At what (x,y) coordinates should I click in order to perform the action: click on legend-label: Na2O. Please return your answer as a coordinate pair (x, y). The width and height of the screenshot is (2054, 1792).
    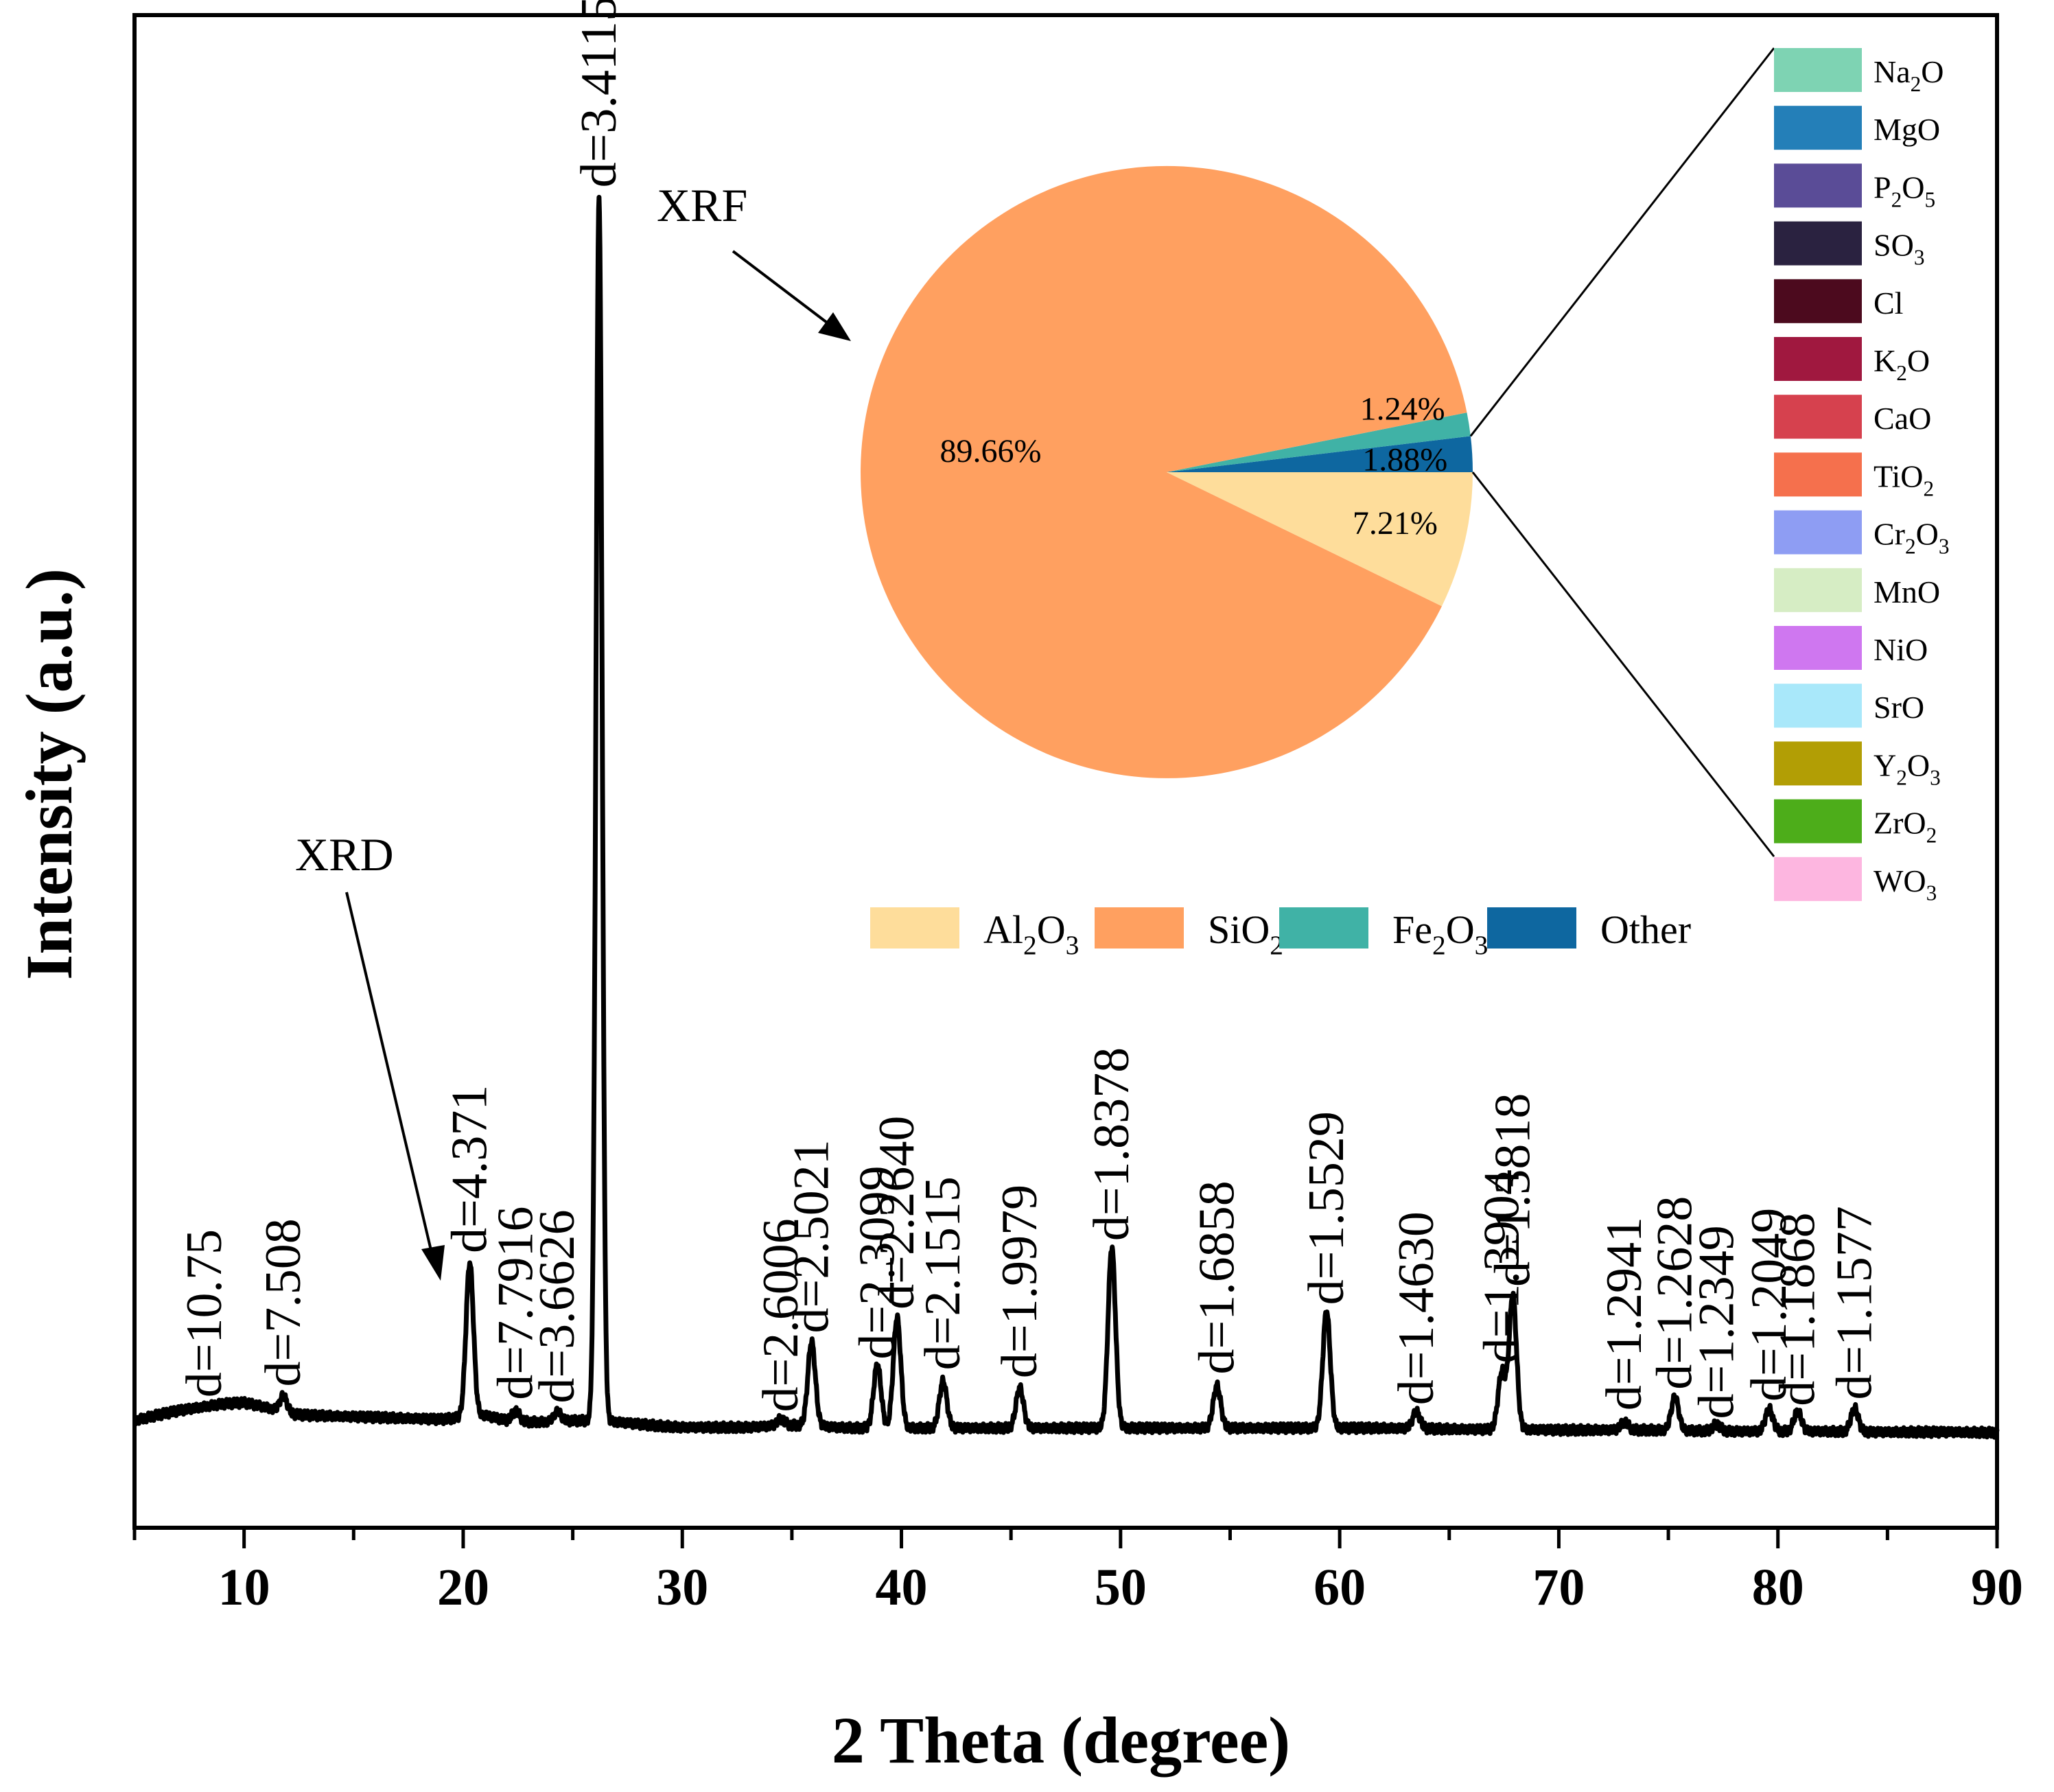
    Looking at the image, I should click on (1909, 75).